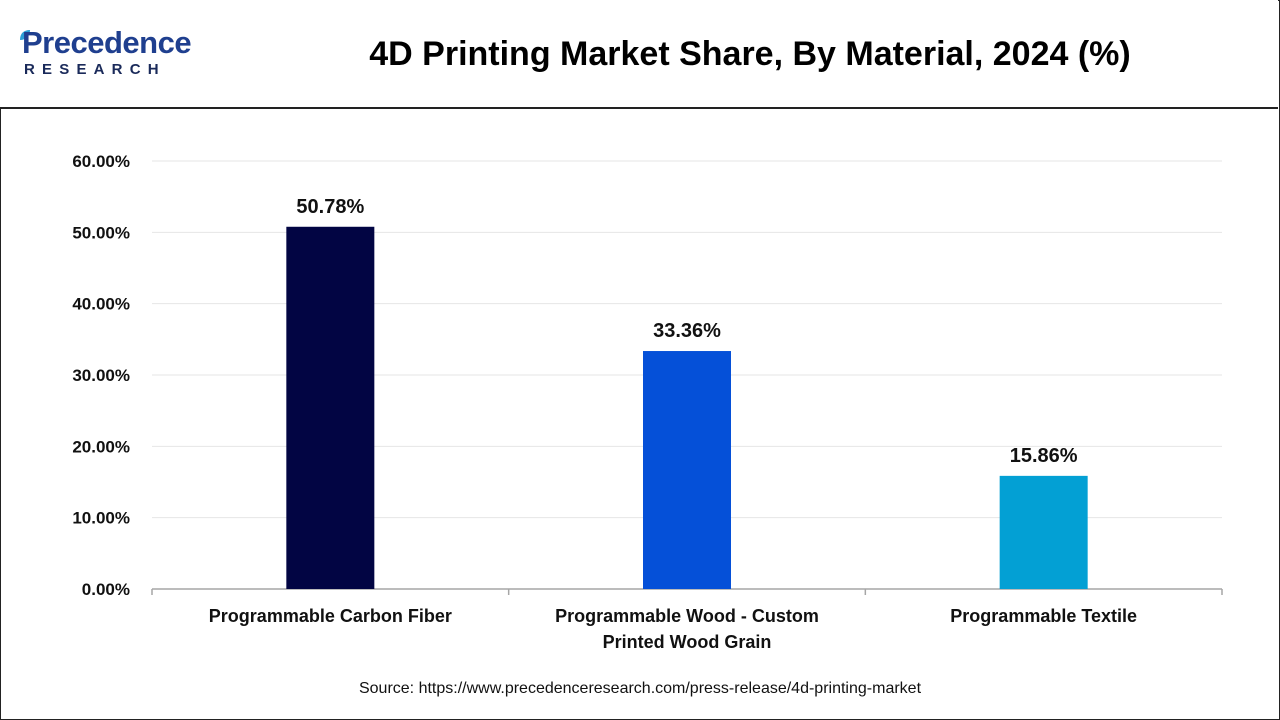  Describe the element at coordinates (107, 42) in the screenshot. I see `logo-wordmark: Precedence` at that location.